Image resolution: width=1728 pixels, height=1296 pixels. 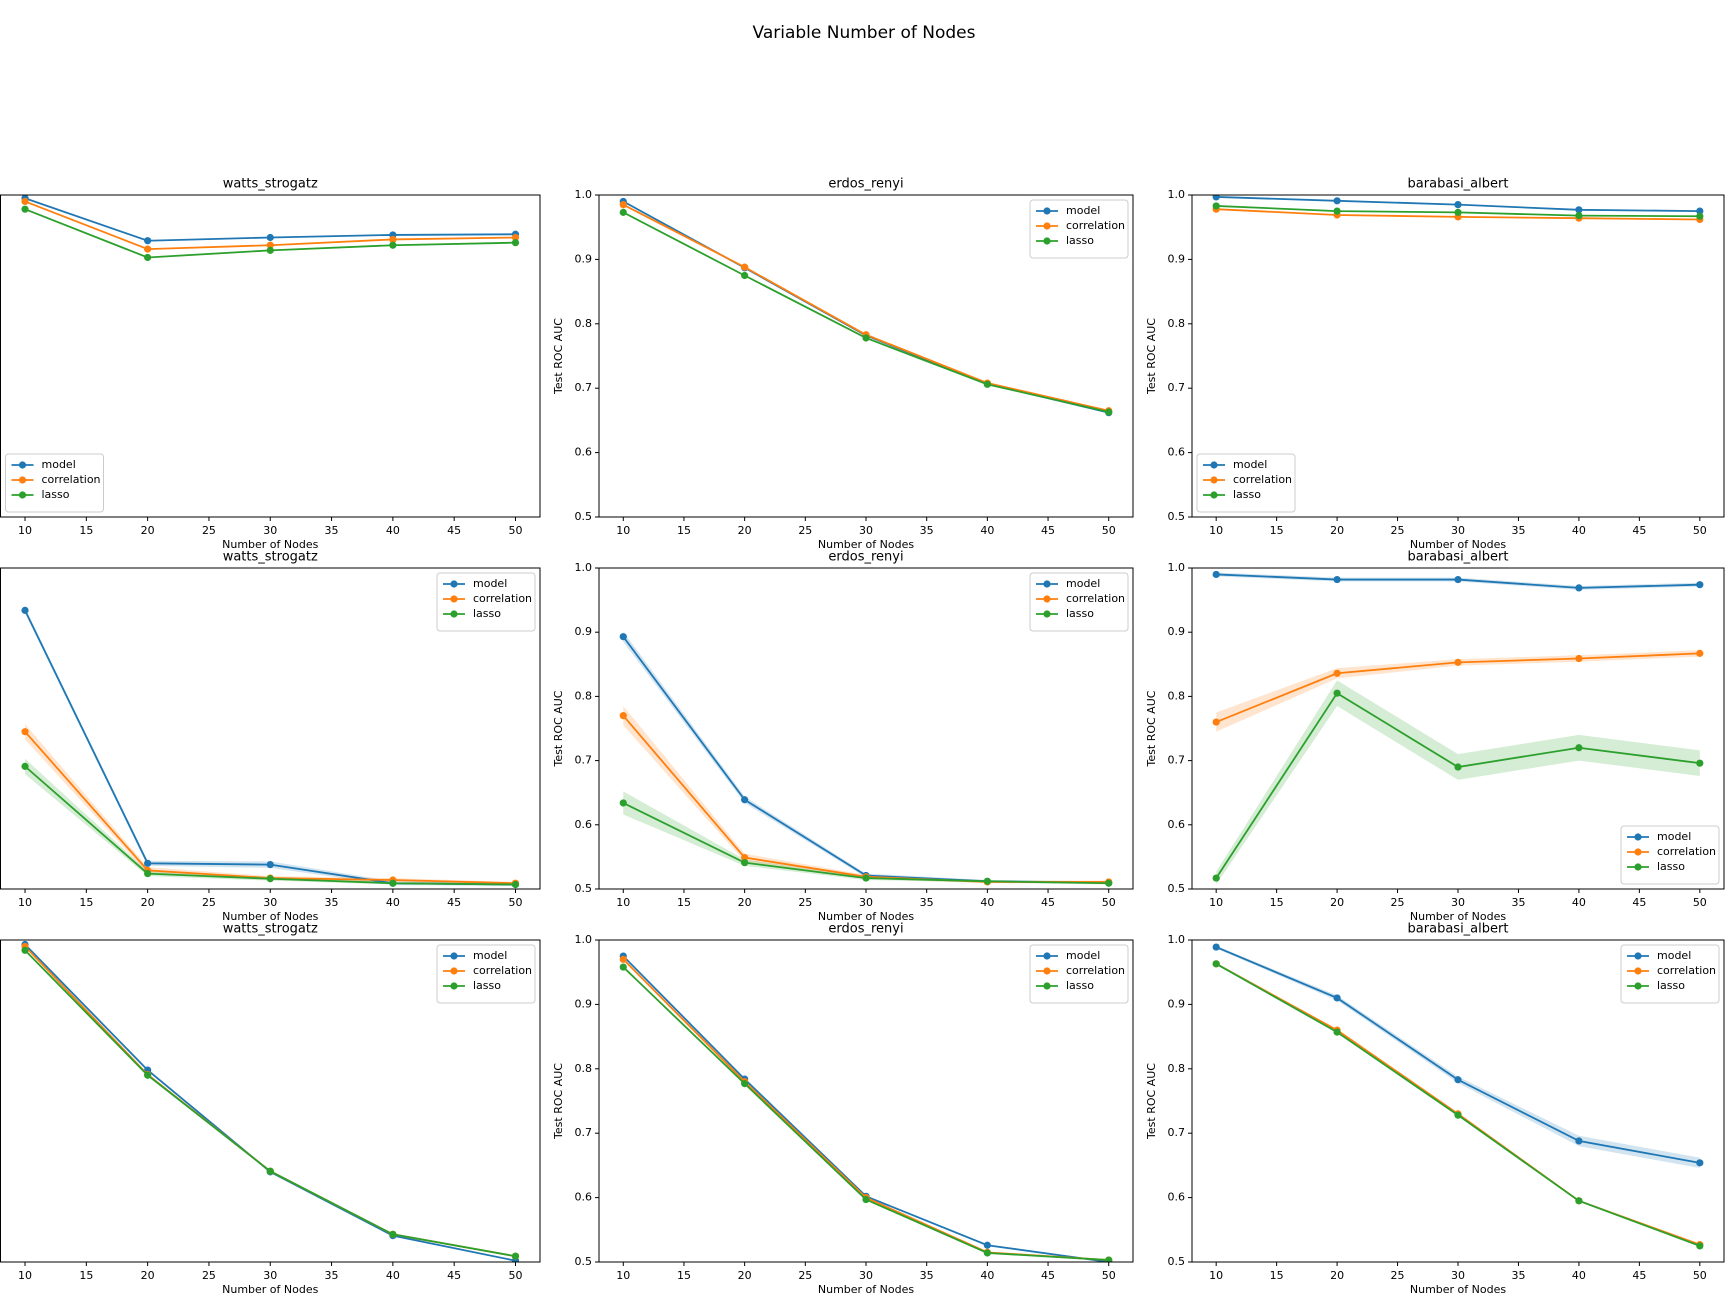 I want to click on y-tick-label: 0.6, so click(x=584, y=1197).